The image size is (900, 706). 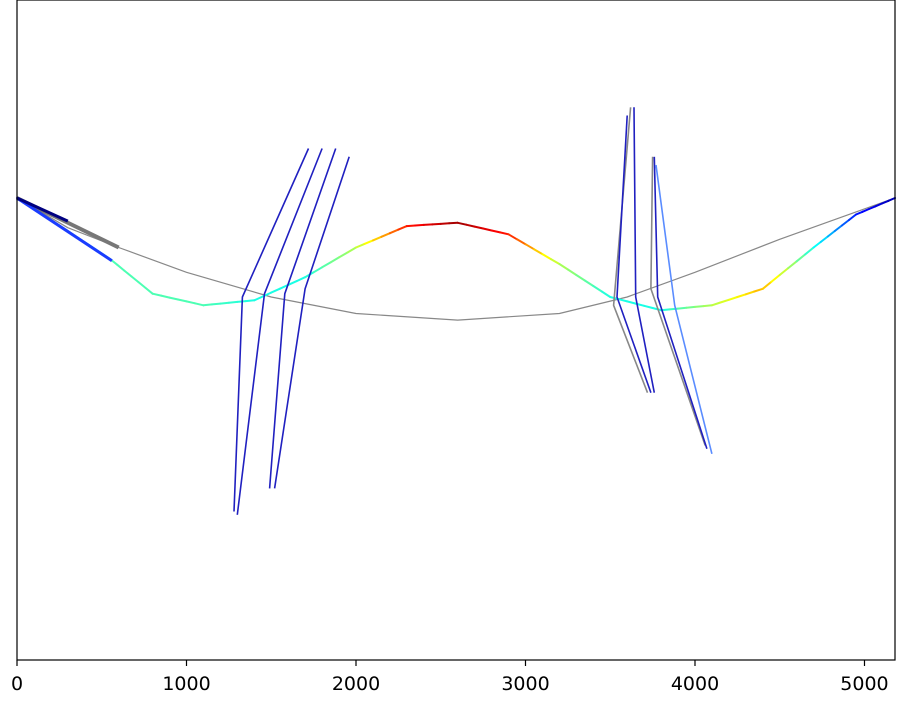 What do you see at coordinates (17, 684) in the screenshot?
I see `x-tick-label: 0` at bounding box center [17, 684].